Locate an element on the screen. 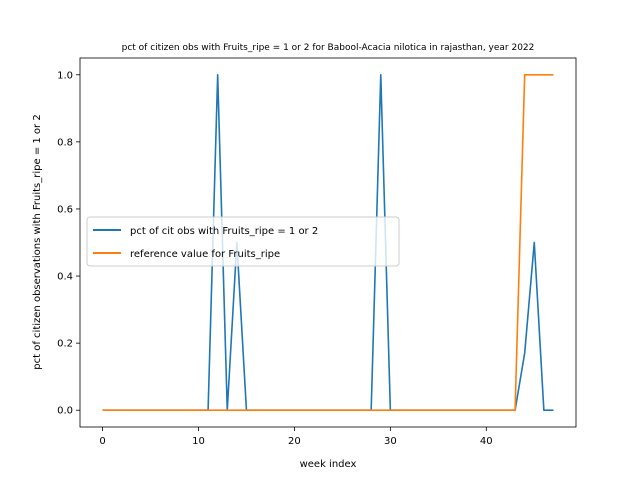 This screenshot has height=480, width=640. x-tick-label: 40 is located at coordinates (486, 441).